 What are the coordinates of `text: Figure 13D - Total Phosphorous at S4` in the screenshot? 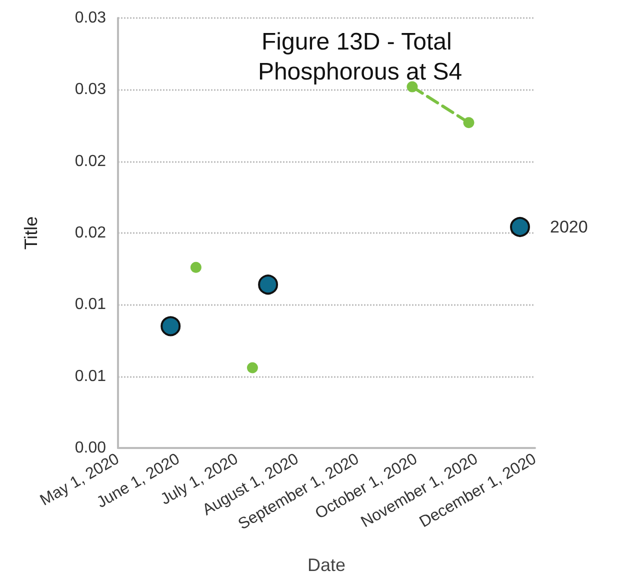 It's located at (360, 57).